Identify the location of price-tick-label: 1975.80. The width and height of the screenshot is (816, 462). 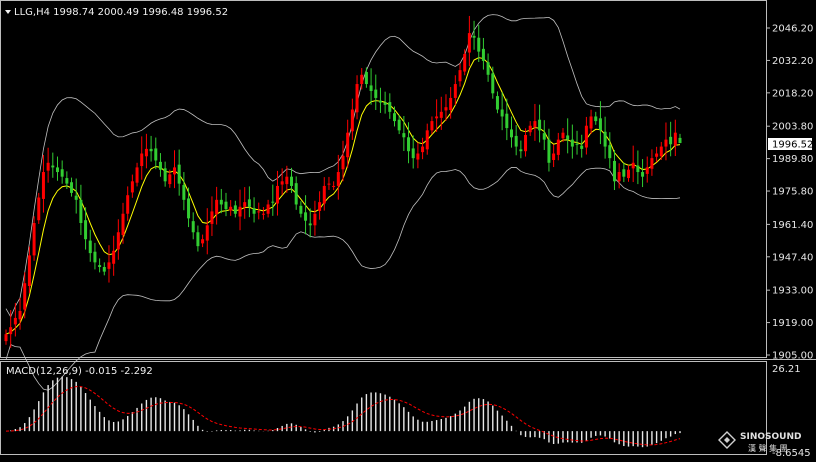
(792, 192).